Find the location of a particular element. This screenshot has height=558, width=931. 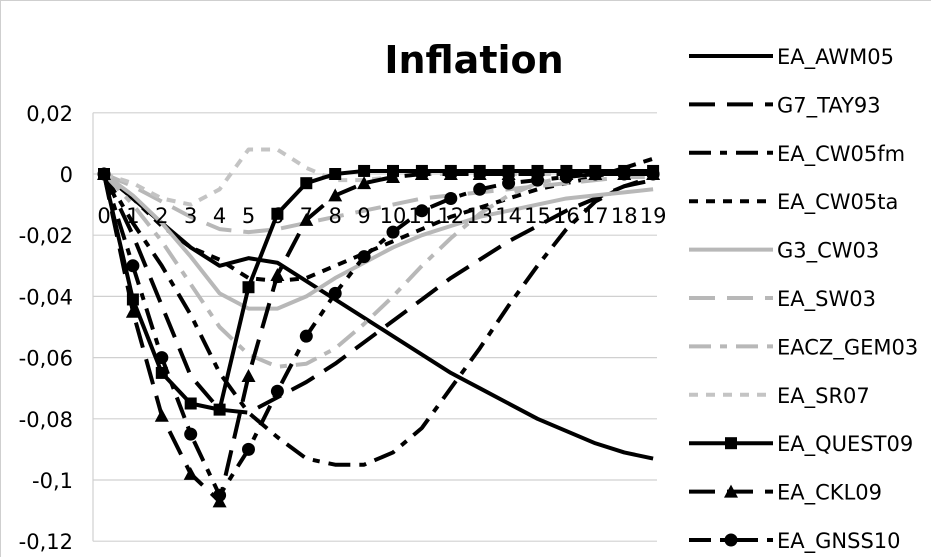

x-tick-label: 2 is located at coordinates (161, 216).